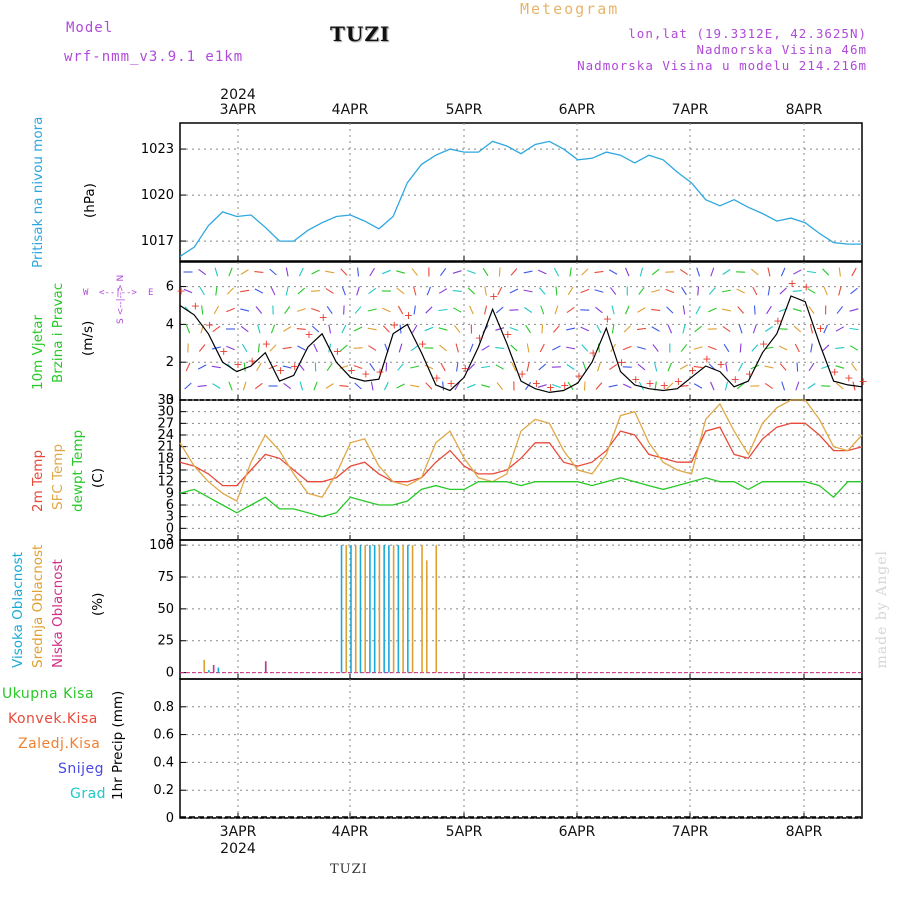 Image resolution: width=900 pixels, height=900 pixels. I want to click on top-date-label: 6APR, so click(577, 110).